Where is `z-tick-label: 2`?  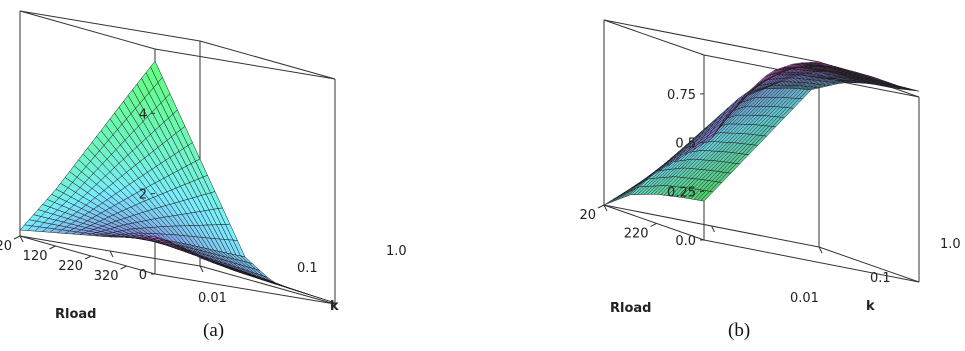 z-tick-label: 2 is located at coordinates (143, 195).